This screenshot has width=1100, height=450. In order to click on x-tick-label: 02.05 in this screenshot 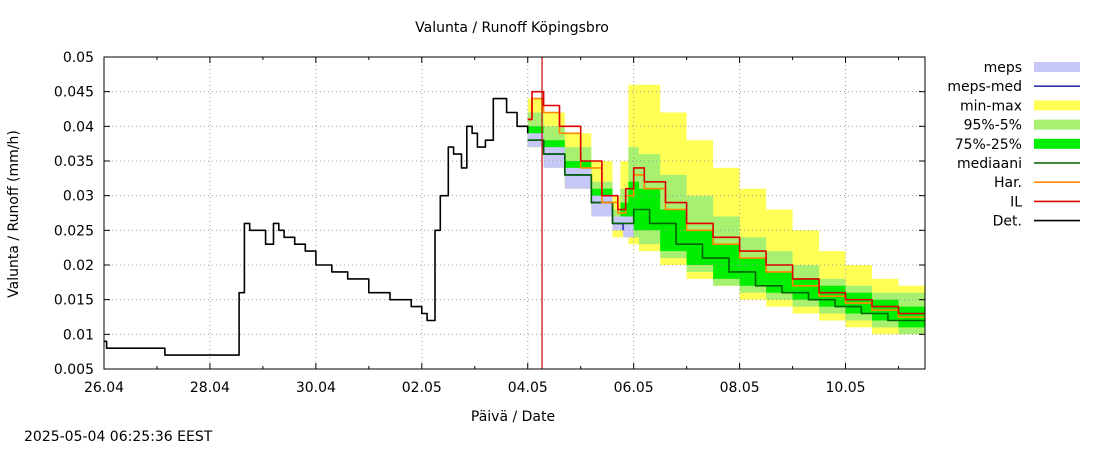, I will do `click(422, 388)`.